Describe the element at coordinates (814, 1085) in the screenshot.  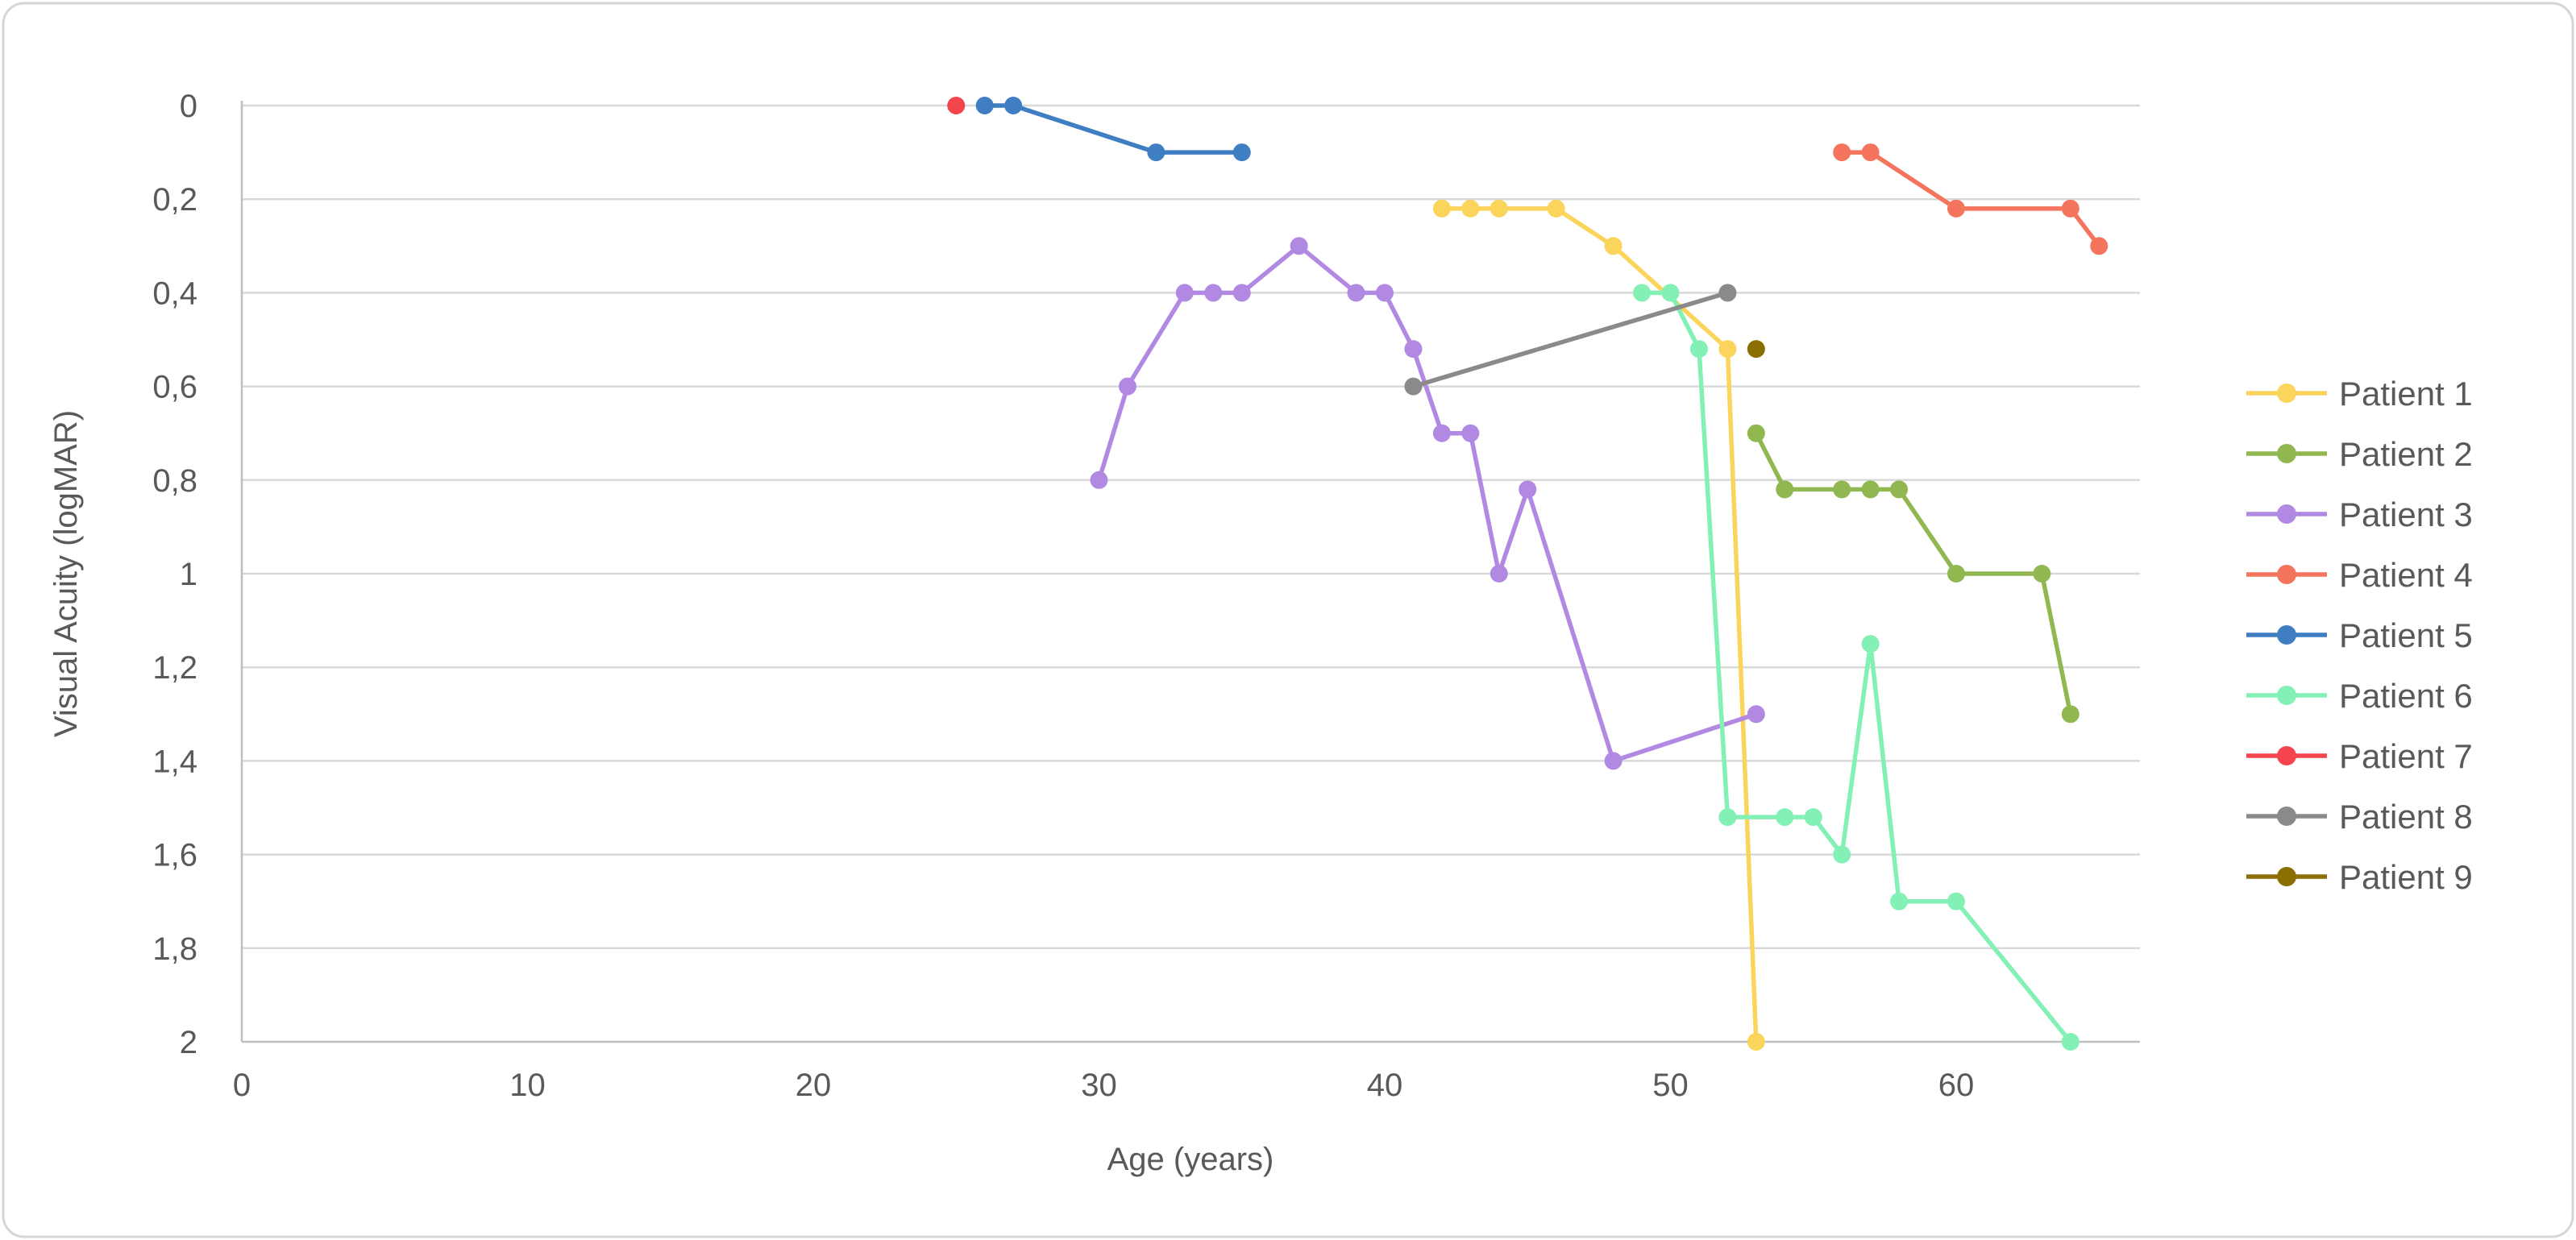
I see `x-tick-label: 20` at that location.